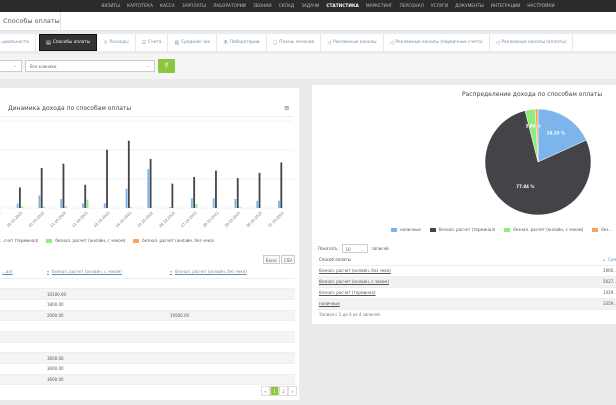 The image size is (616, 405). Describe the element at coordinates (22, 272) in the screenshot. I see `column-header: …ал)` at that location.